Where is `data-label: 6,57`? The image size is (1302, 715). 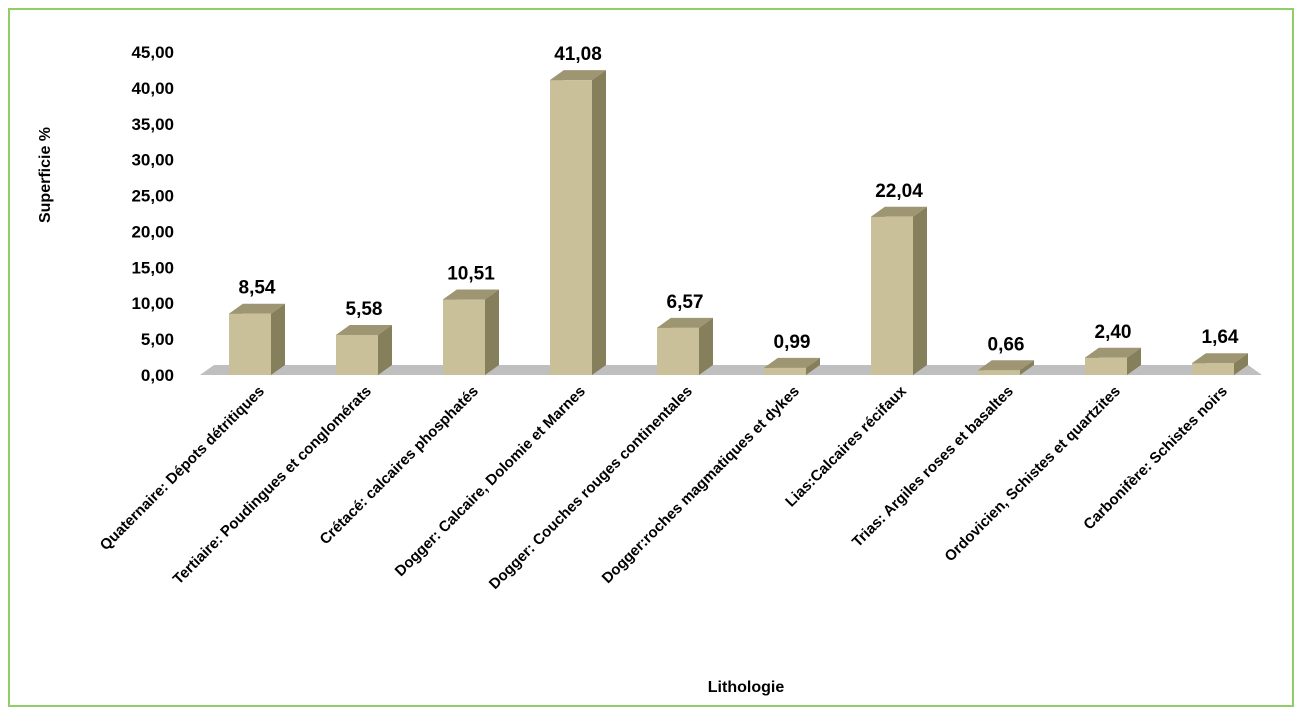 data-label: 6,57 is located at coordinates (685, 302).